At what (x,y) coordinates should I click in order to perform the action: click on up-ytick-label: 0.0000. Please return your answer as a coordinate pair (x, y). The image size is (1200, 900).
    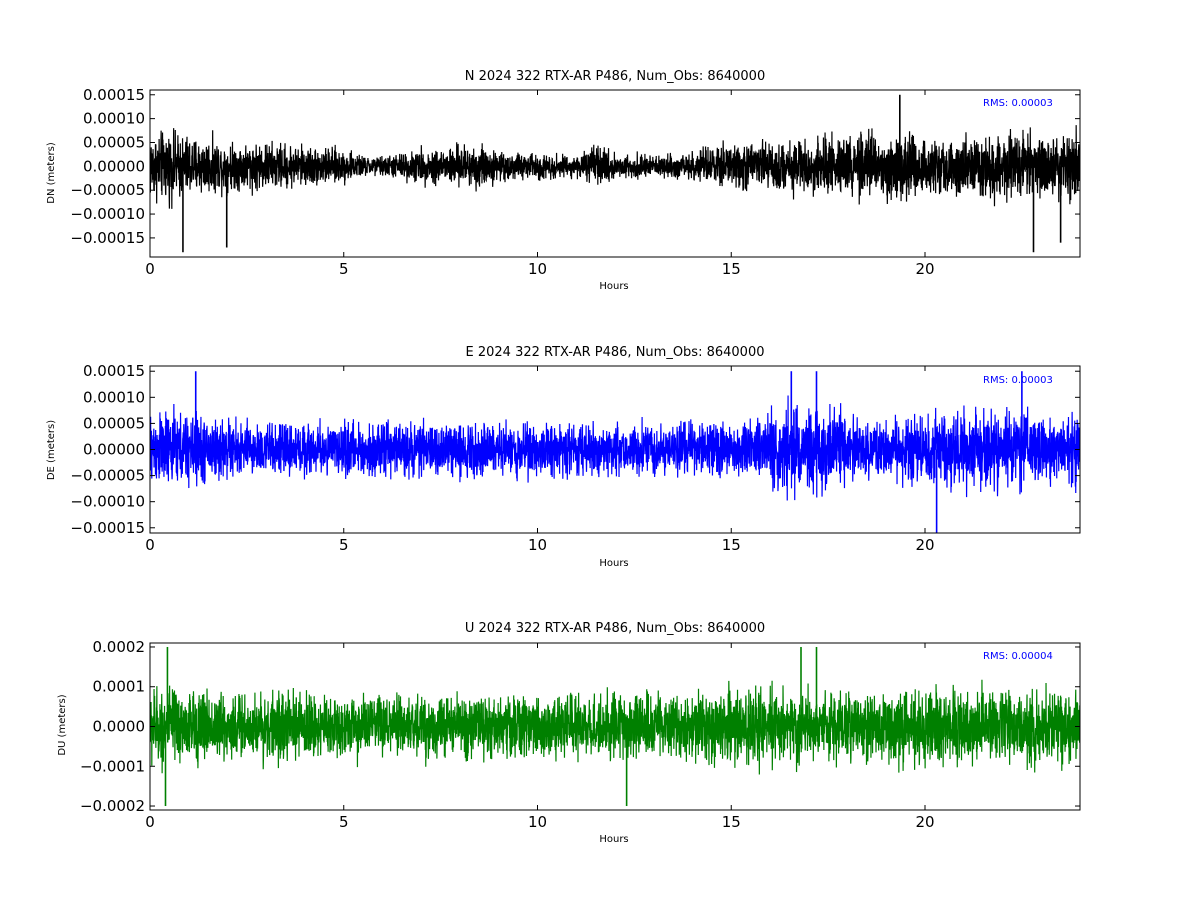
    Looking at the image, I should click on (119, 727).